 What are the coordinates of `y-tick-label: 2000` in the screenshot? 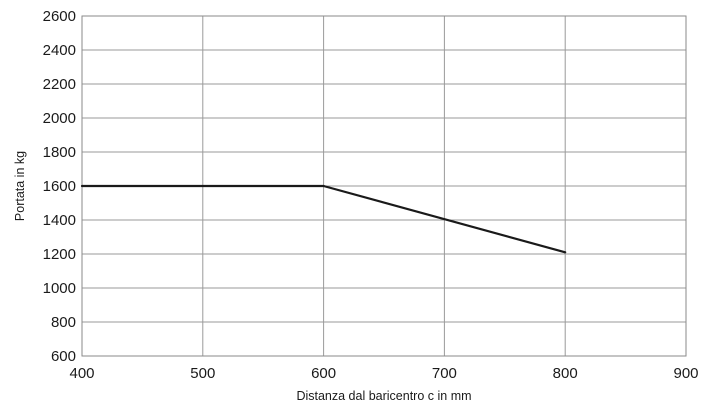 It's located at (59, 118).